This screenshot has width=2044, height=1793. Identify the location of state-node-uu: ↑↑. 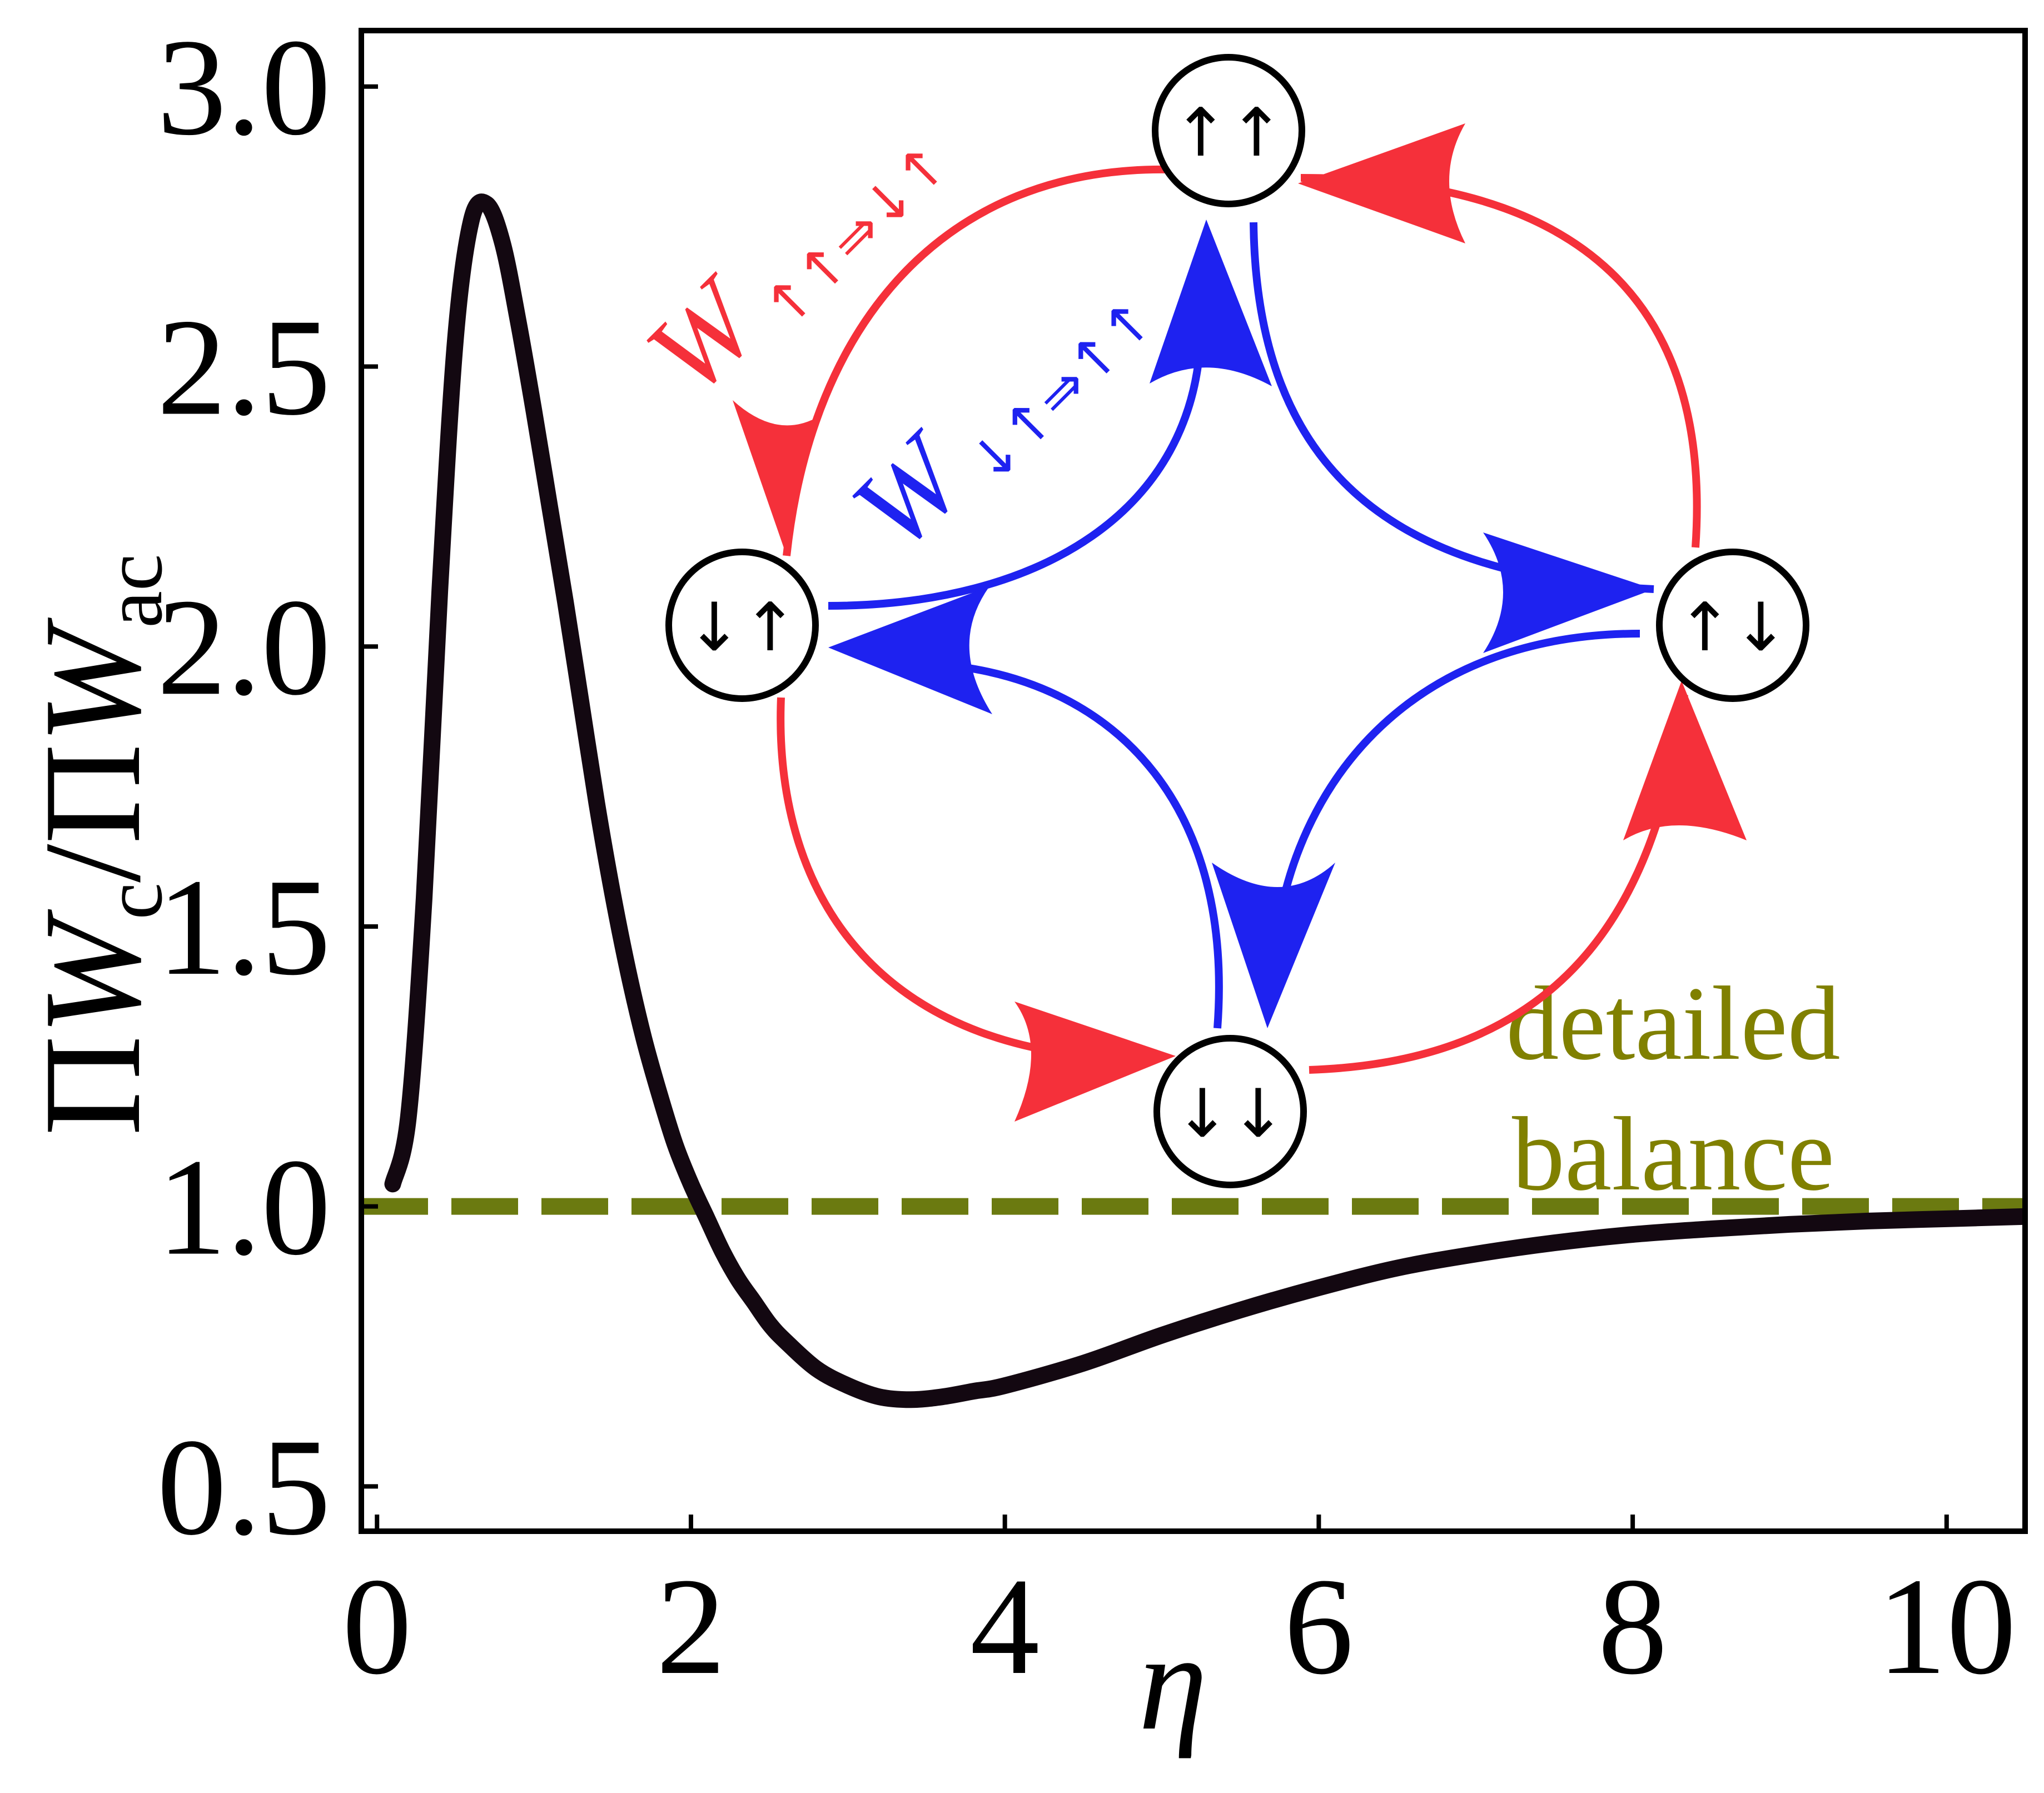
(1228, 130).